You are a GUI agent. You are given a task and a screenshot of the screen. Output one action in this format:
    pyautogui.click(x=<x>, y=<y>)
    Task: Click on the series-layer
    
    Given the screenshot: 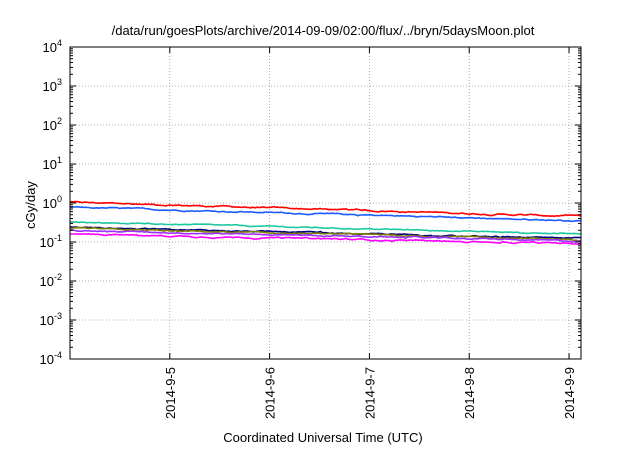 What is the action you would take?
    pyautogui.click(x=325, y=222)
    